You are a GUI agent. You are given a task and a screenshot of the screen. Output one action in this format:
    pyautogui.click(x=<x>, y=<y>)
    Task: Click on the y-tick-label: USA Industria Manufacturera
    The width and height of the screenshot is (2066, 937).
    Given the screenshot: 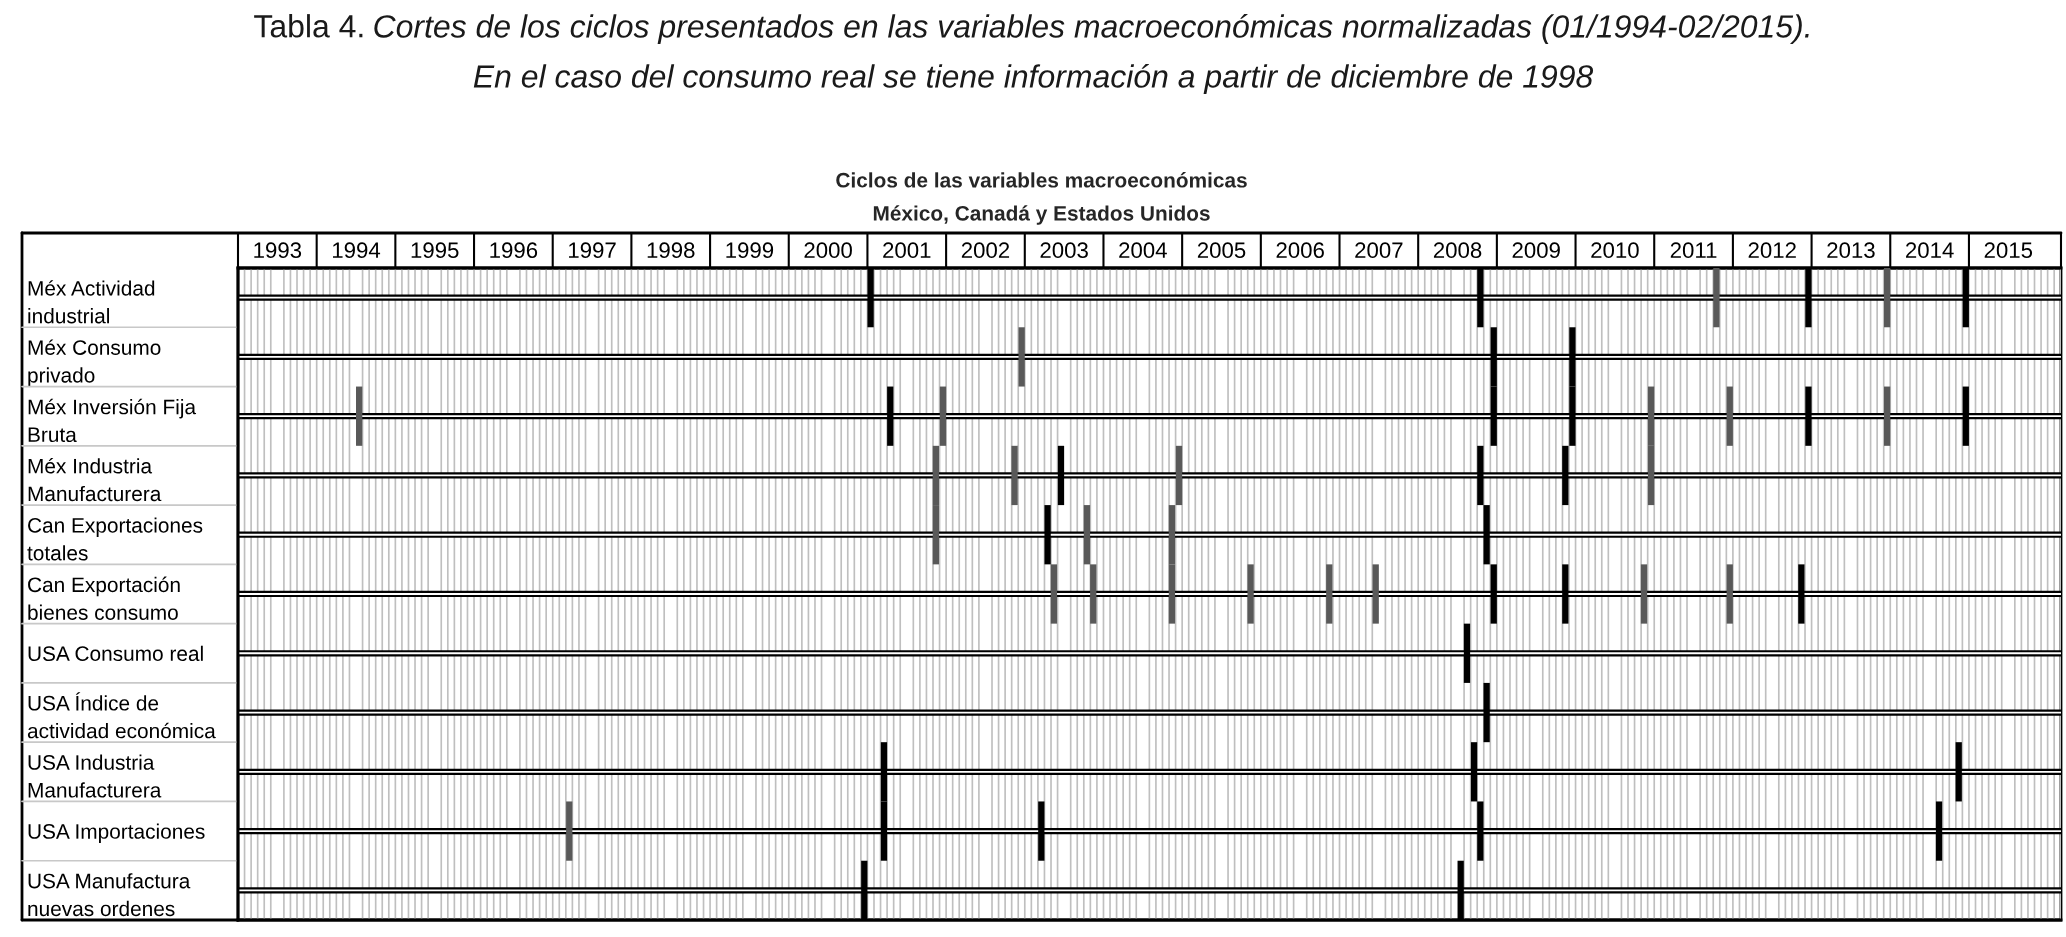 What is the action you would take?
    pyautogui.click(x=95, y=776)
    